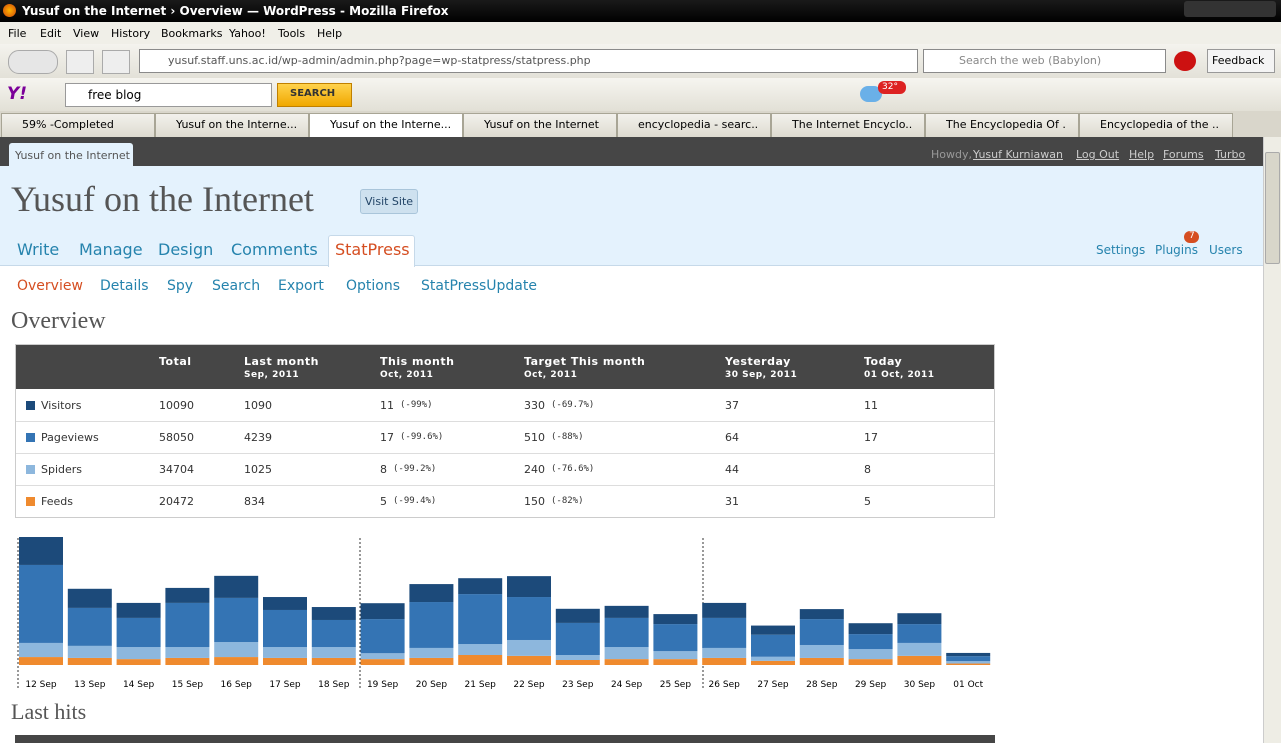  Describe the element at coordinates (528, 61) in the screenshot. I see `url-field` at that location.